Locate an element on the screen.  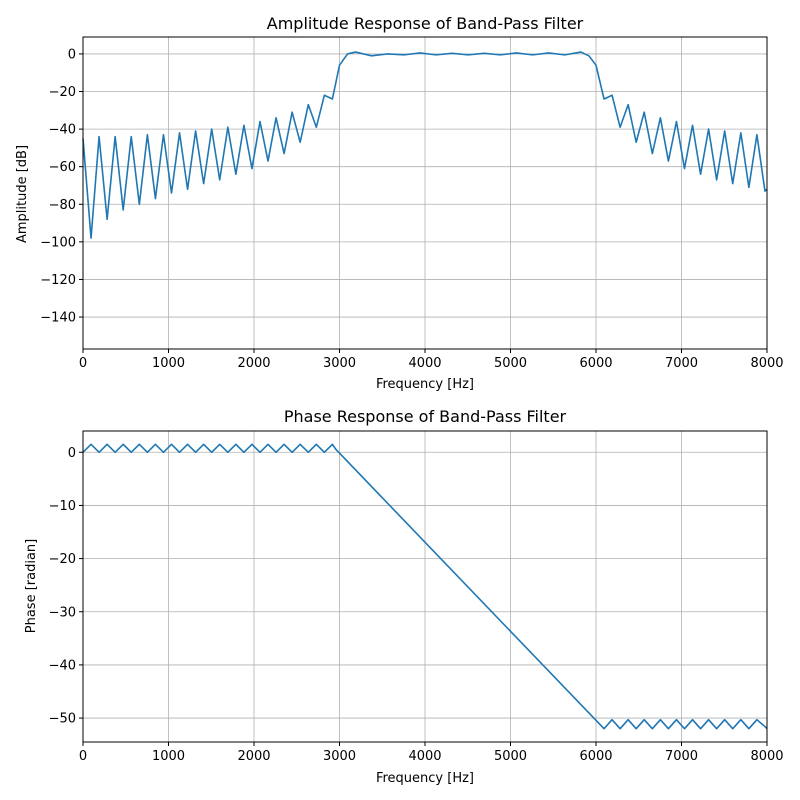
phase-x-tick-label: 5000 is located at coordinates (510, 756).